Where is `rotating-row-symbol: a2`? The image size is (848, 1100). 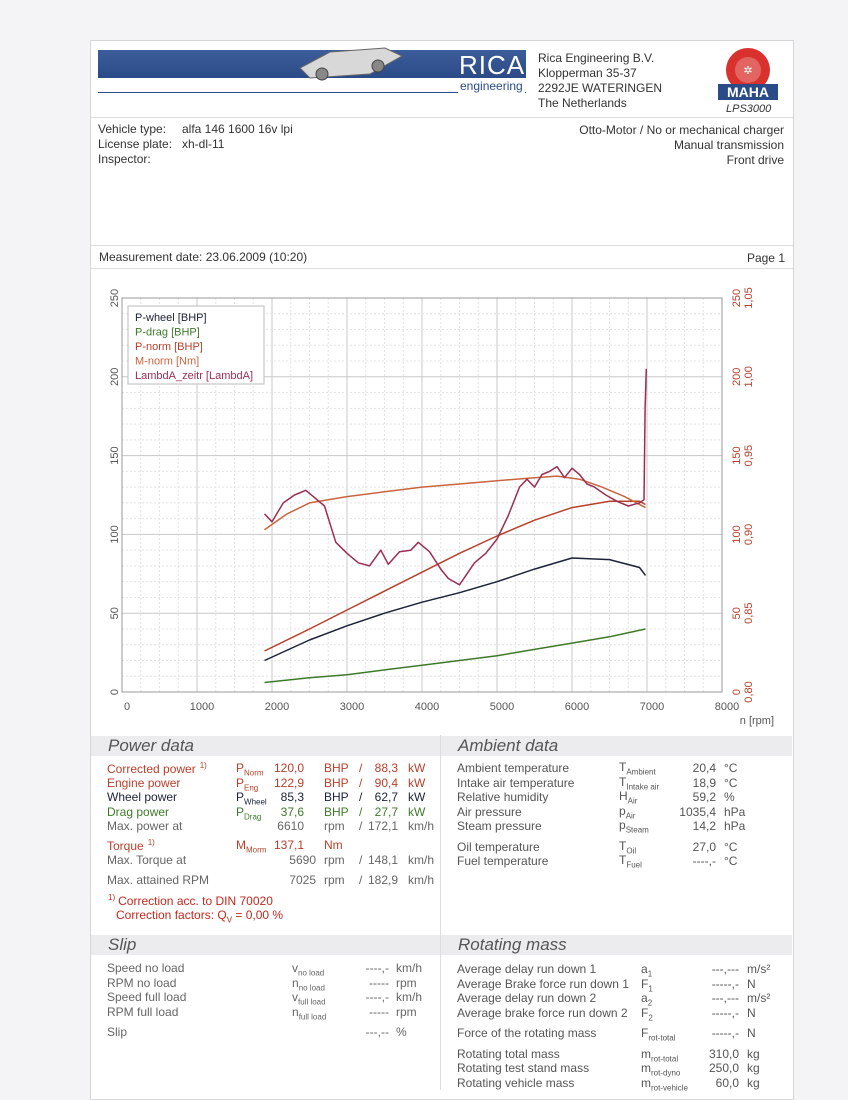 rotating-row-symbol: a2 is located at coordinates (646, 999).